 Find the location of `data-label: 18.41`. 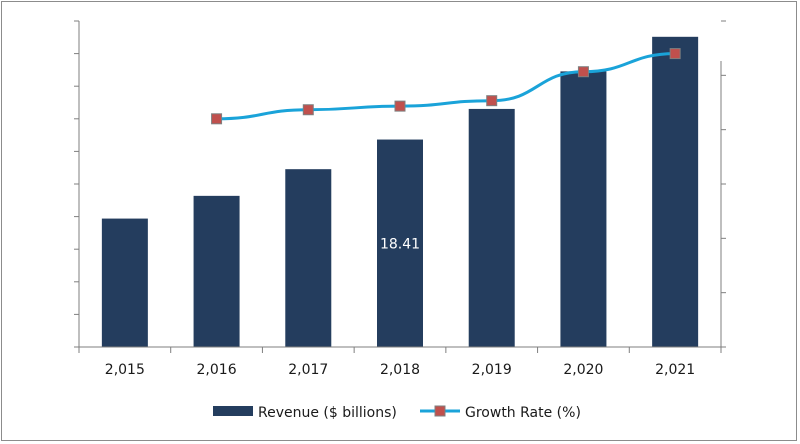

data-label: 18.41 is located at coordinates (400, 244).